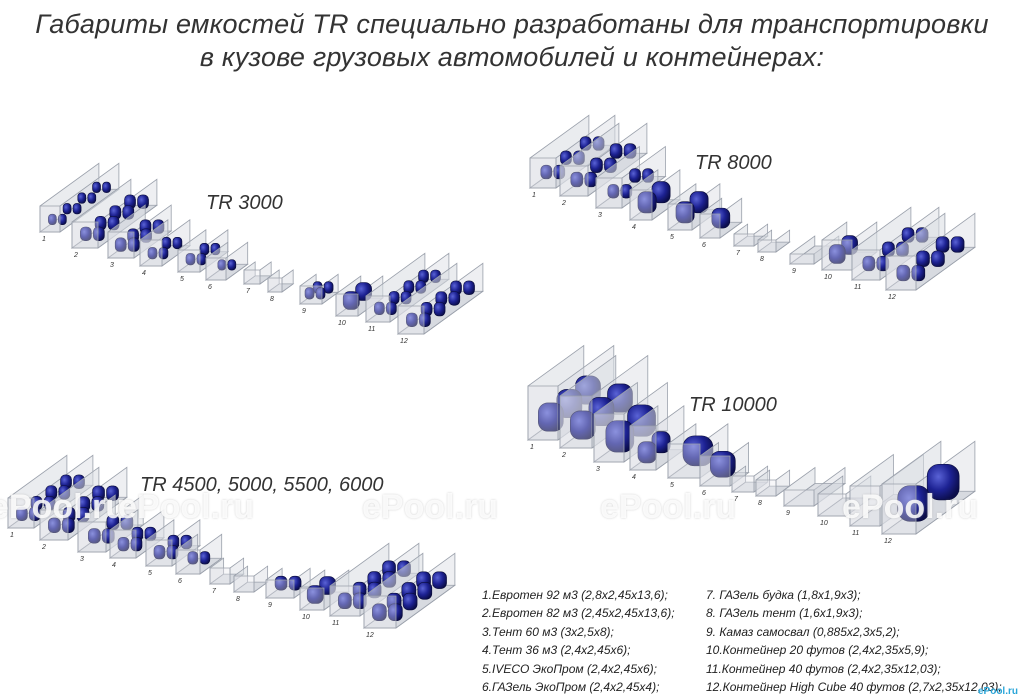 Image resolution: width=1024 pixels, height=699 pixels. I want to click on group-label-tr4500: TR 4500, 5000, 5500, 6000, so click(262, 485).